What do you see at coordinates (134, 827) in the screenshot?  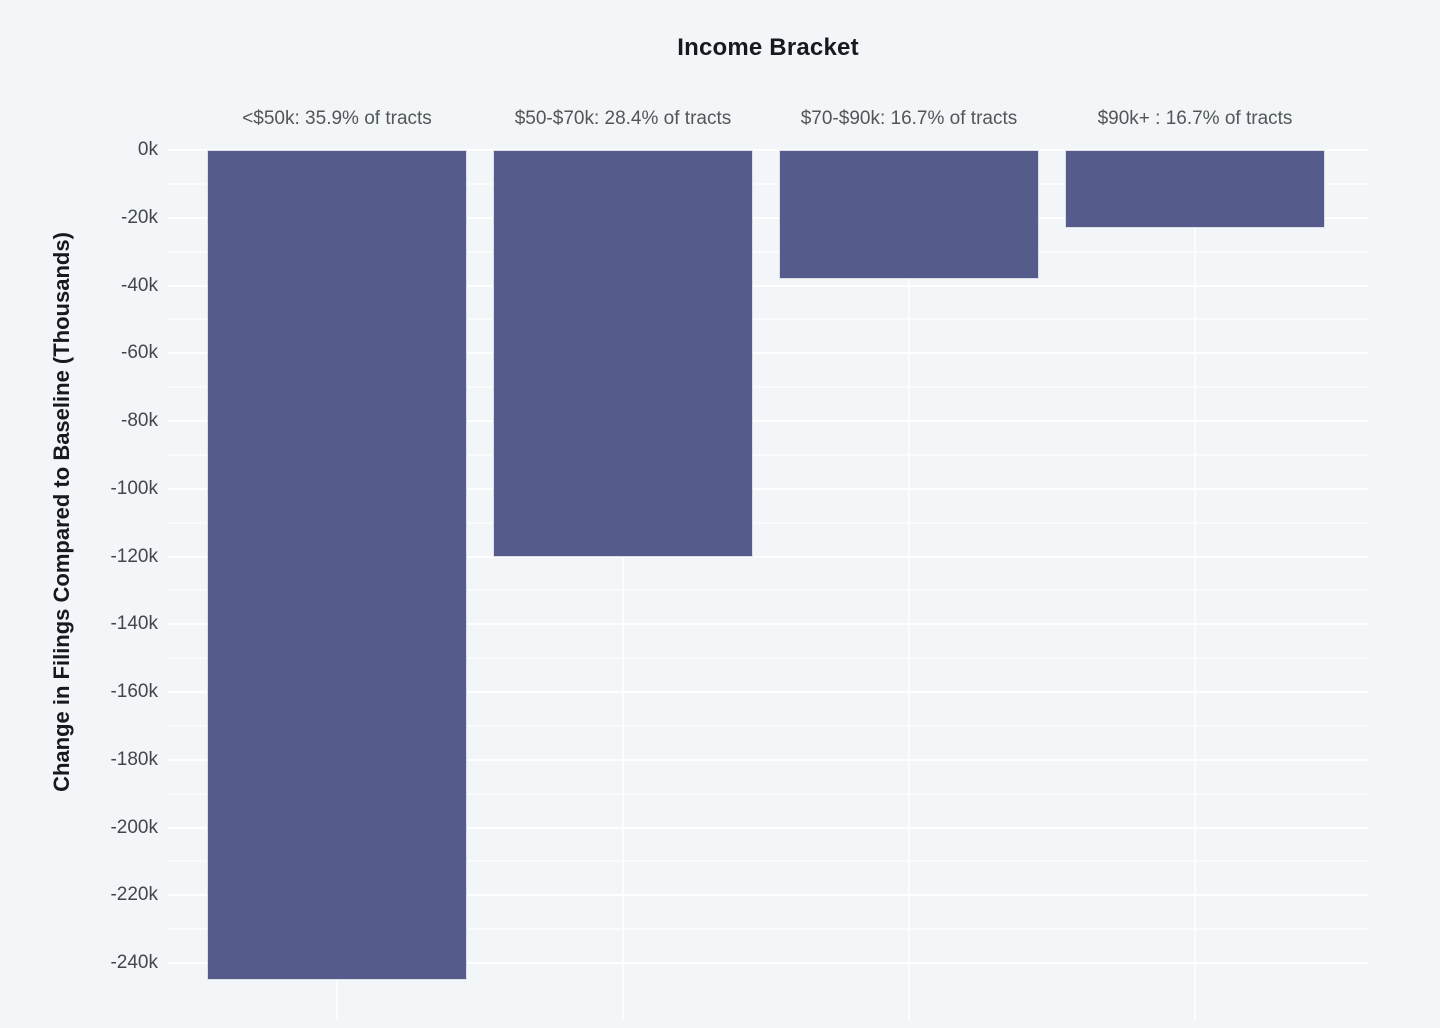 I see `y-tick-label: -200k` at bounding box center [134, 827].